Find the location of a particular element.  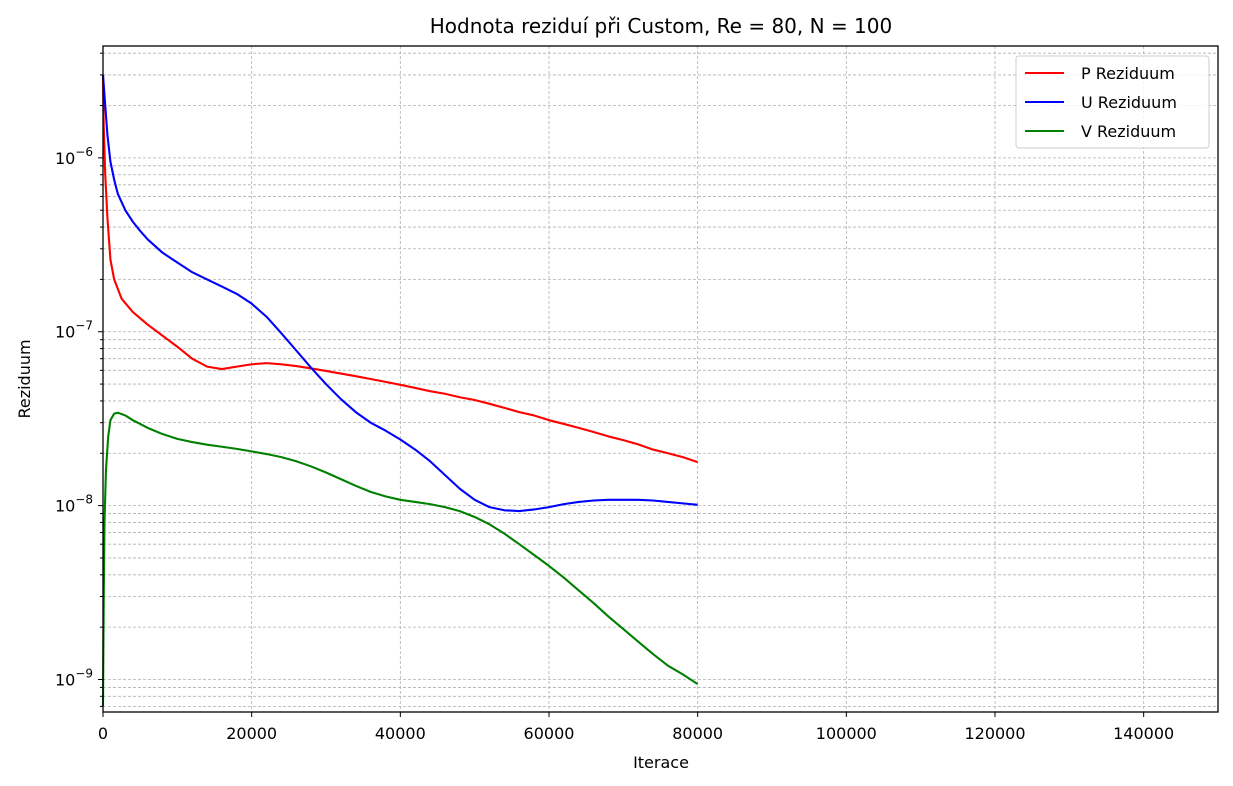

x-tick-label: 140000 is located at coordinates (1143, 733).